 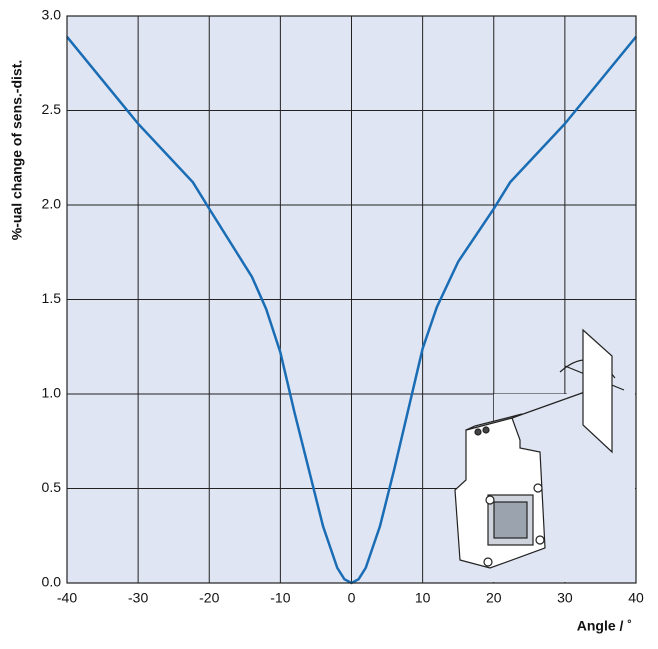 What do you see at coordinates (52, 487) in the screenshot?
I see `y-tick-label: 0.5` at bounding box center [52, 487].